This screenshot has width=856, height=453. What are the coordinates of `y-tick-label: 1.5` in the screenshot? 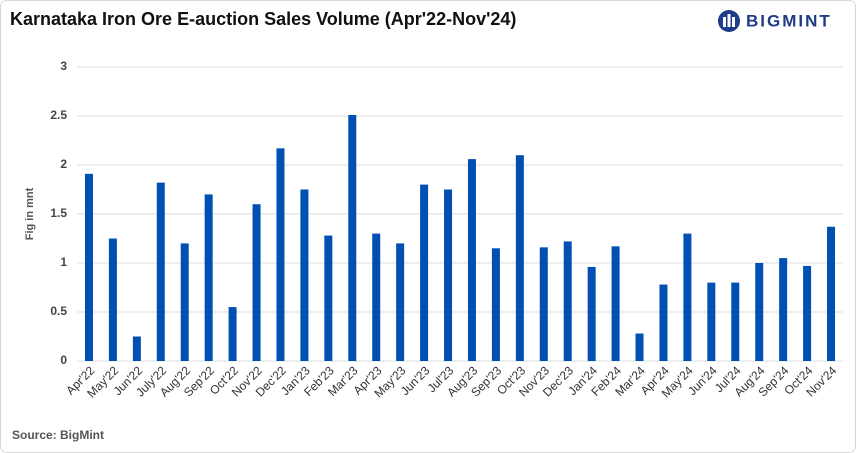 It's located at (58, 213).